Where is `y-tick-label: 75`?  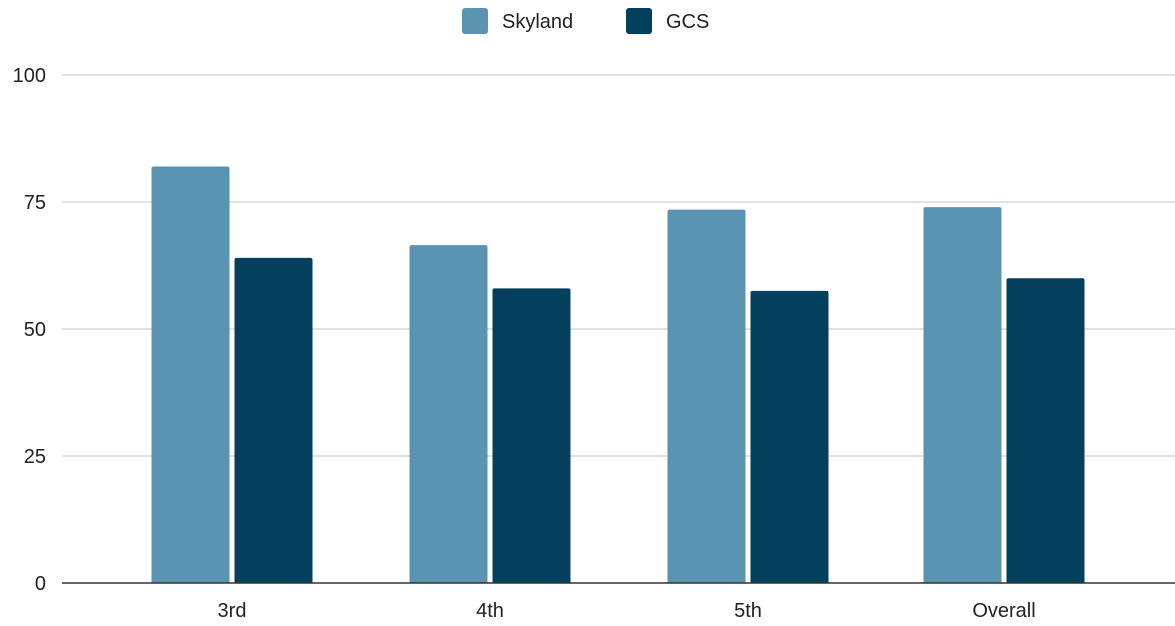
y-tick-label: 75 is located at coordinates (35, 203).